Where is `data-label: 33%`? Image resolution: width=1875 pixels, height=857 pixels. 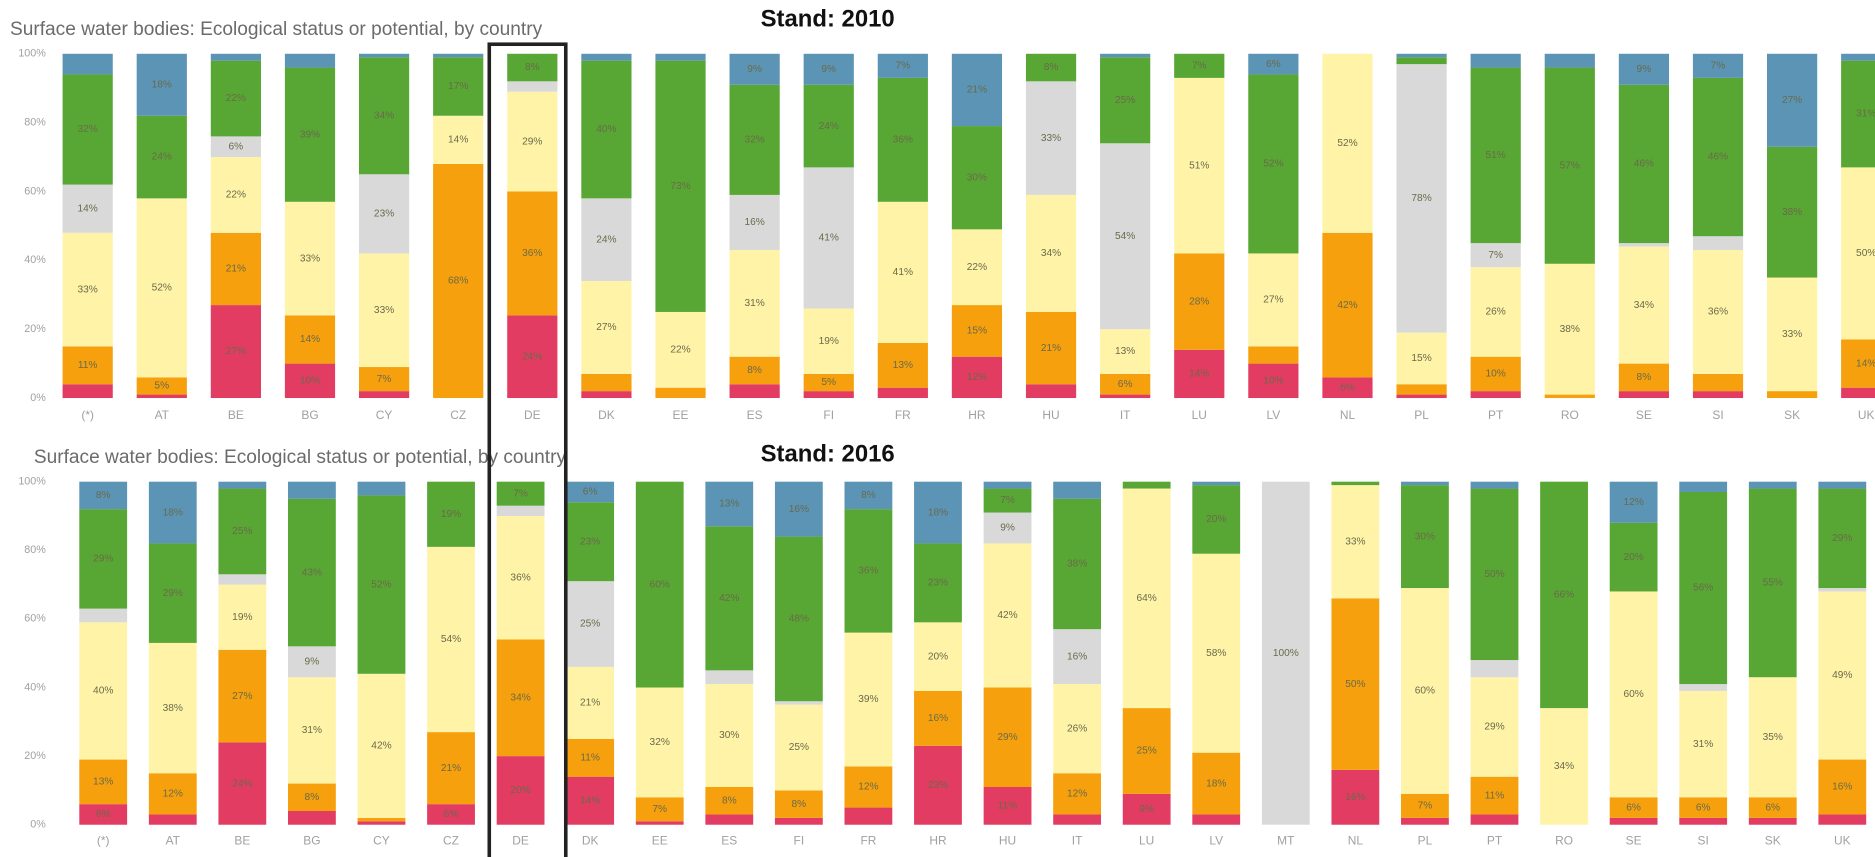 data-label: 33% is located at coordinates (384, 310).